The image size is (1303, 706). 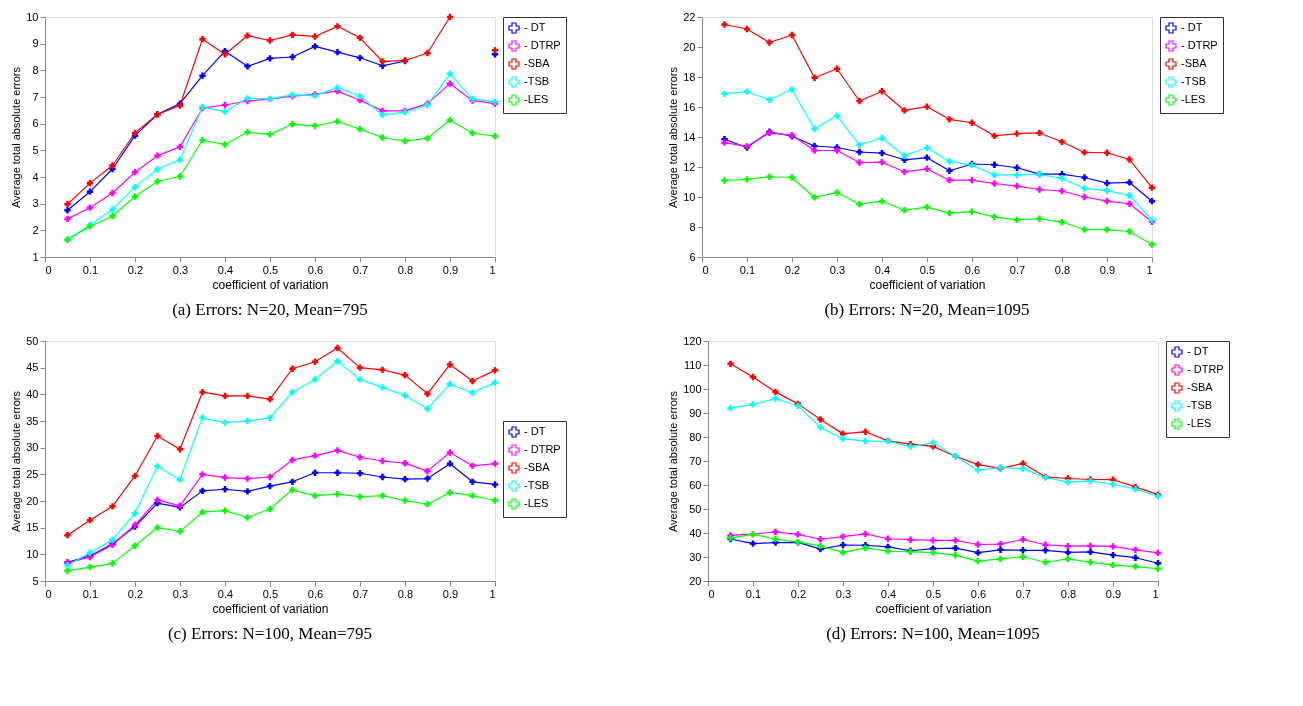 I want to click on y-tick-label: 9, so click(x=35, y=43).